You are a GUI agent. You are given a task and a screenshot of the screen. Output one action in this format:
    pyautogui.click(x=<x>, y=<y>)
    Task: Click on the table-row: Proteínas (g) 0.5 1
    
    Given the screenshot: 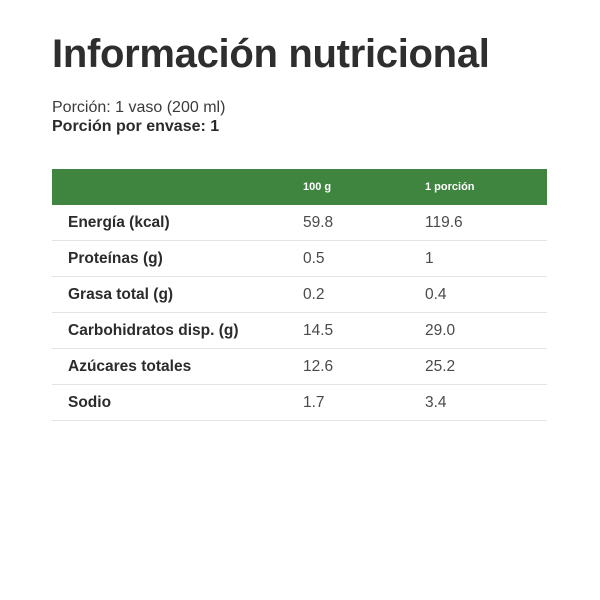 What is the action you would take?
    pyautogui.click(x=299, y=258)
    